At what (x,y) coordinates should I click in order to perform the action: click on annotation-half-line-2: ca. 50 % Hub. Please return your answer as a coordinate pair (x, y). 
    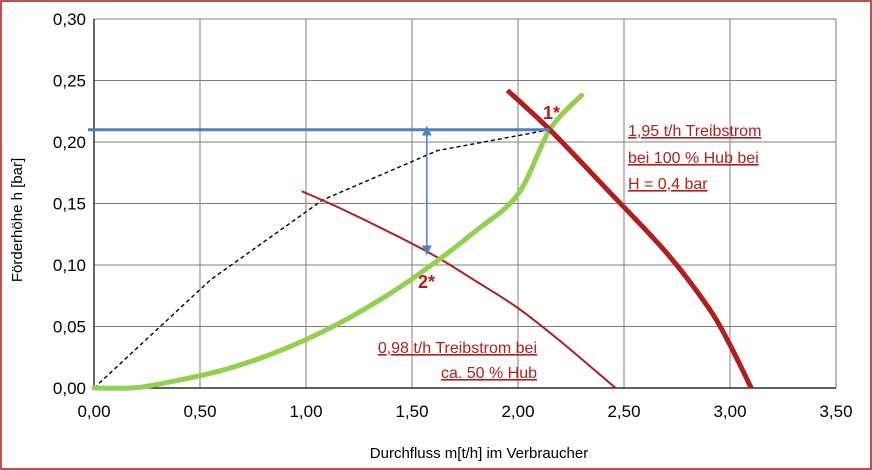
    Looking at the image, I should click on (489, 373).